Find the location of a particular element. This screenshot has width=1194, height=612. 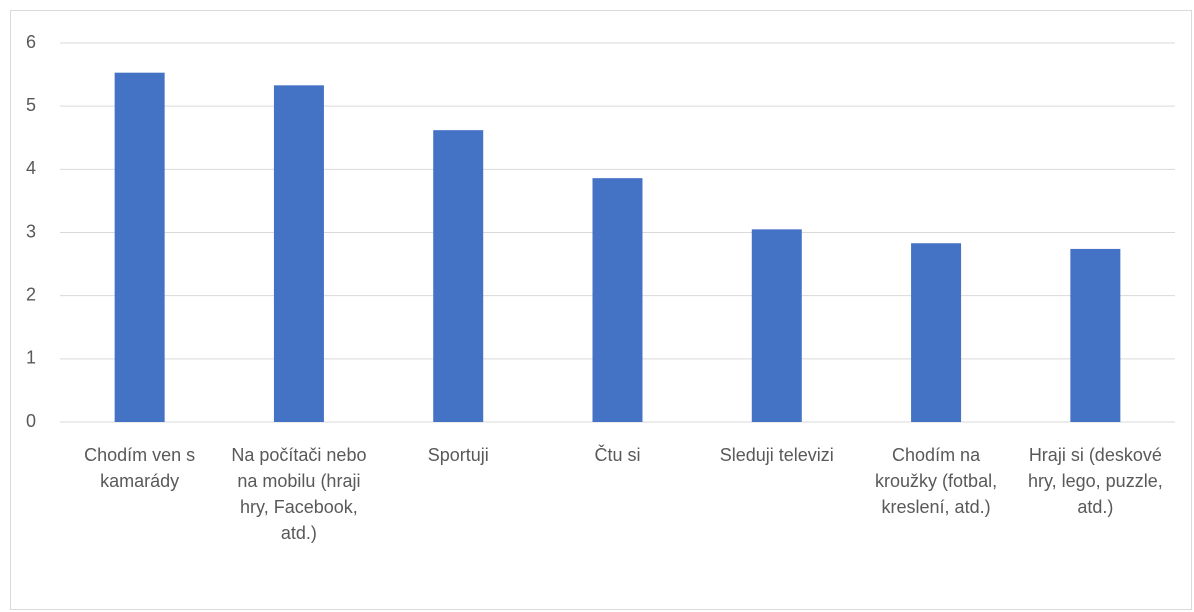

y-tick-label: 1 is located at coordinates (31, 358).